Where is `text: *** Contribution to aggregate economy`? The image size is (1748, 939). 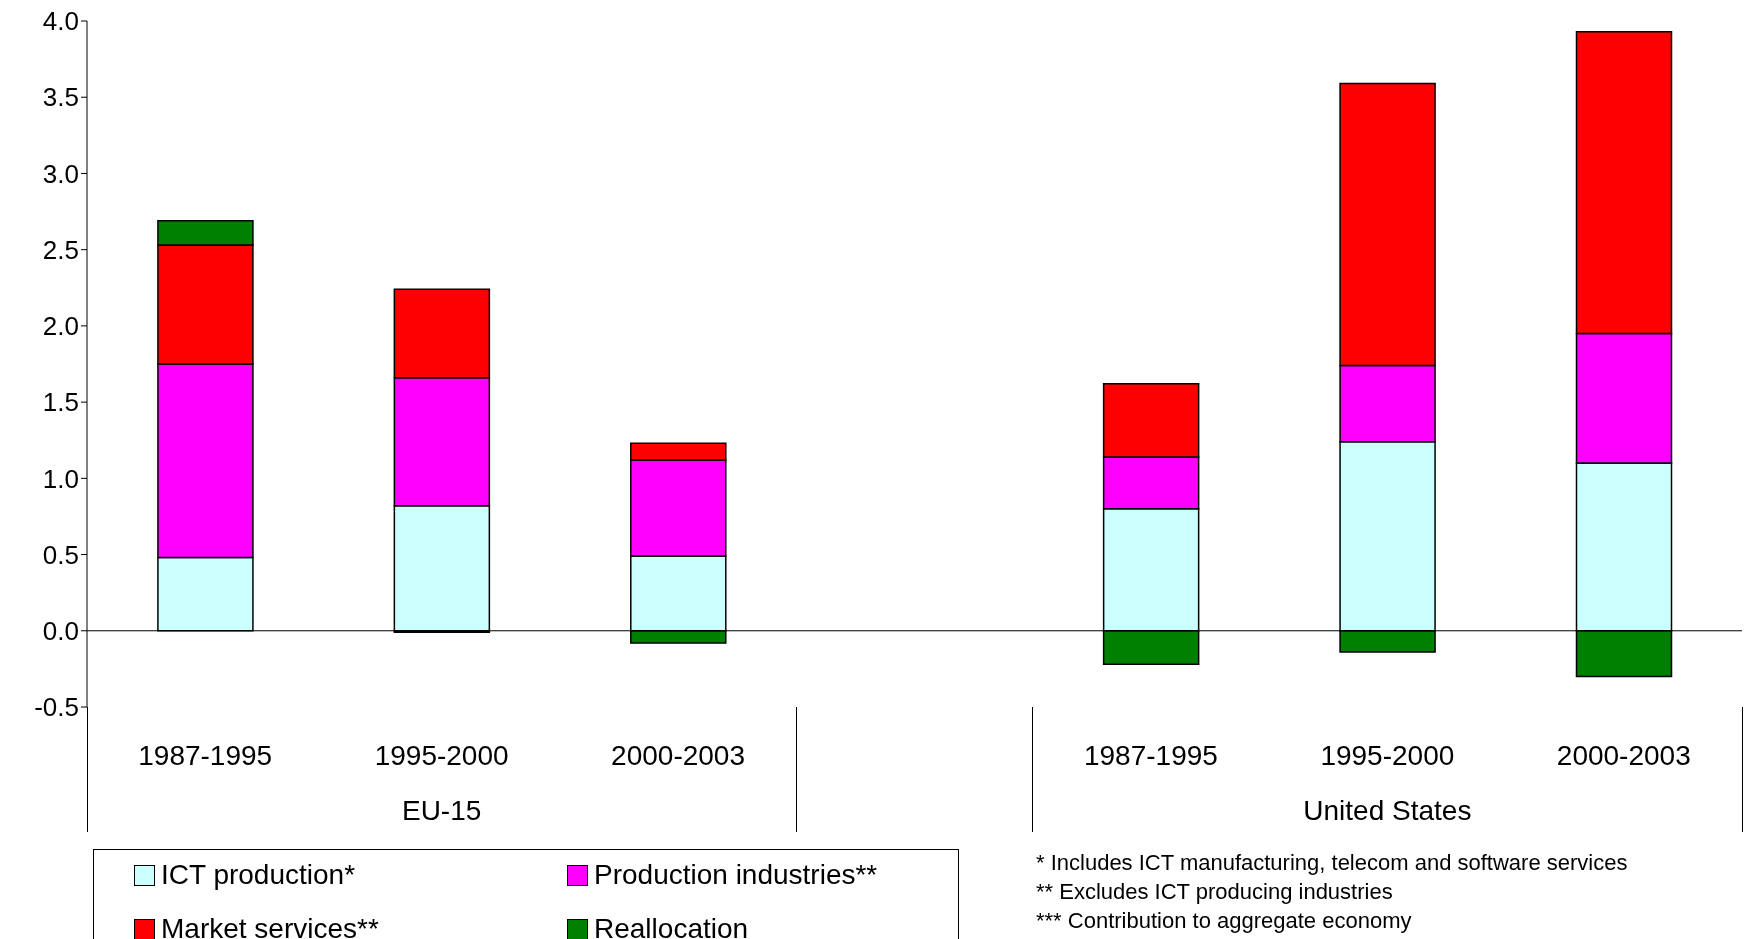 text: *** Contribution to aggregate economy is located at coordinates (1224, 921).